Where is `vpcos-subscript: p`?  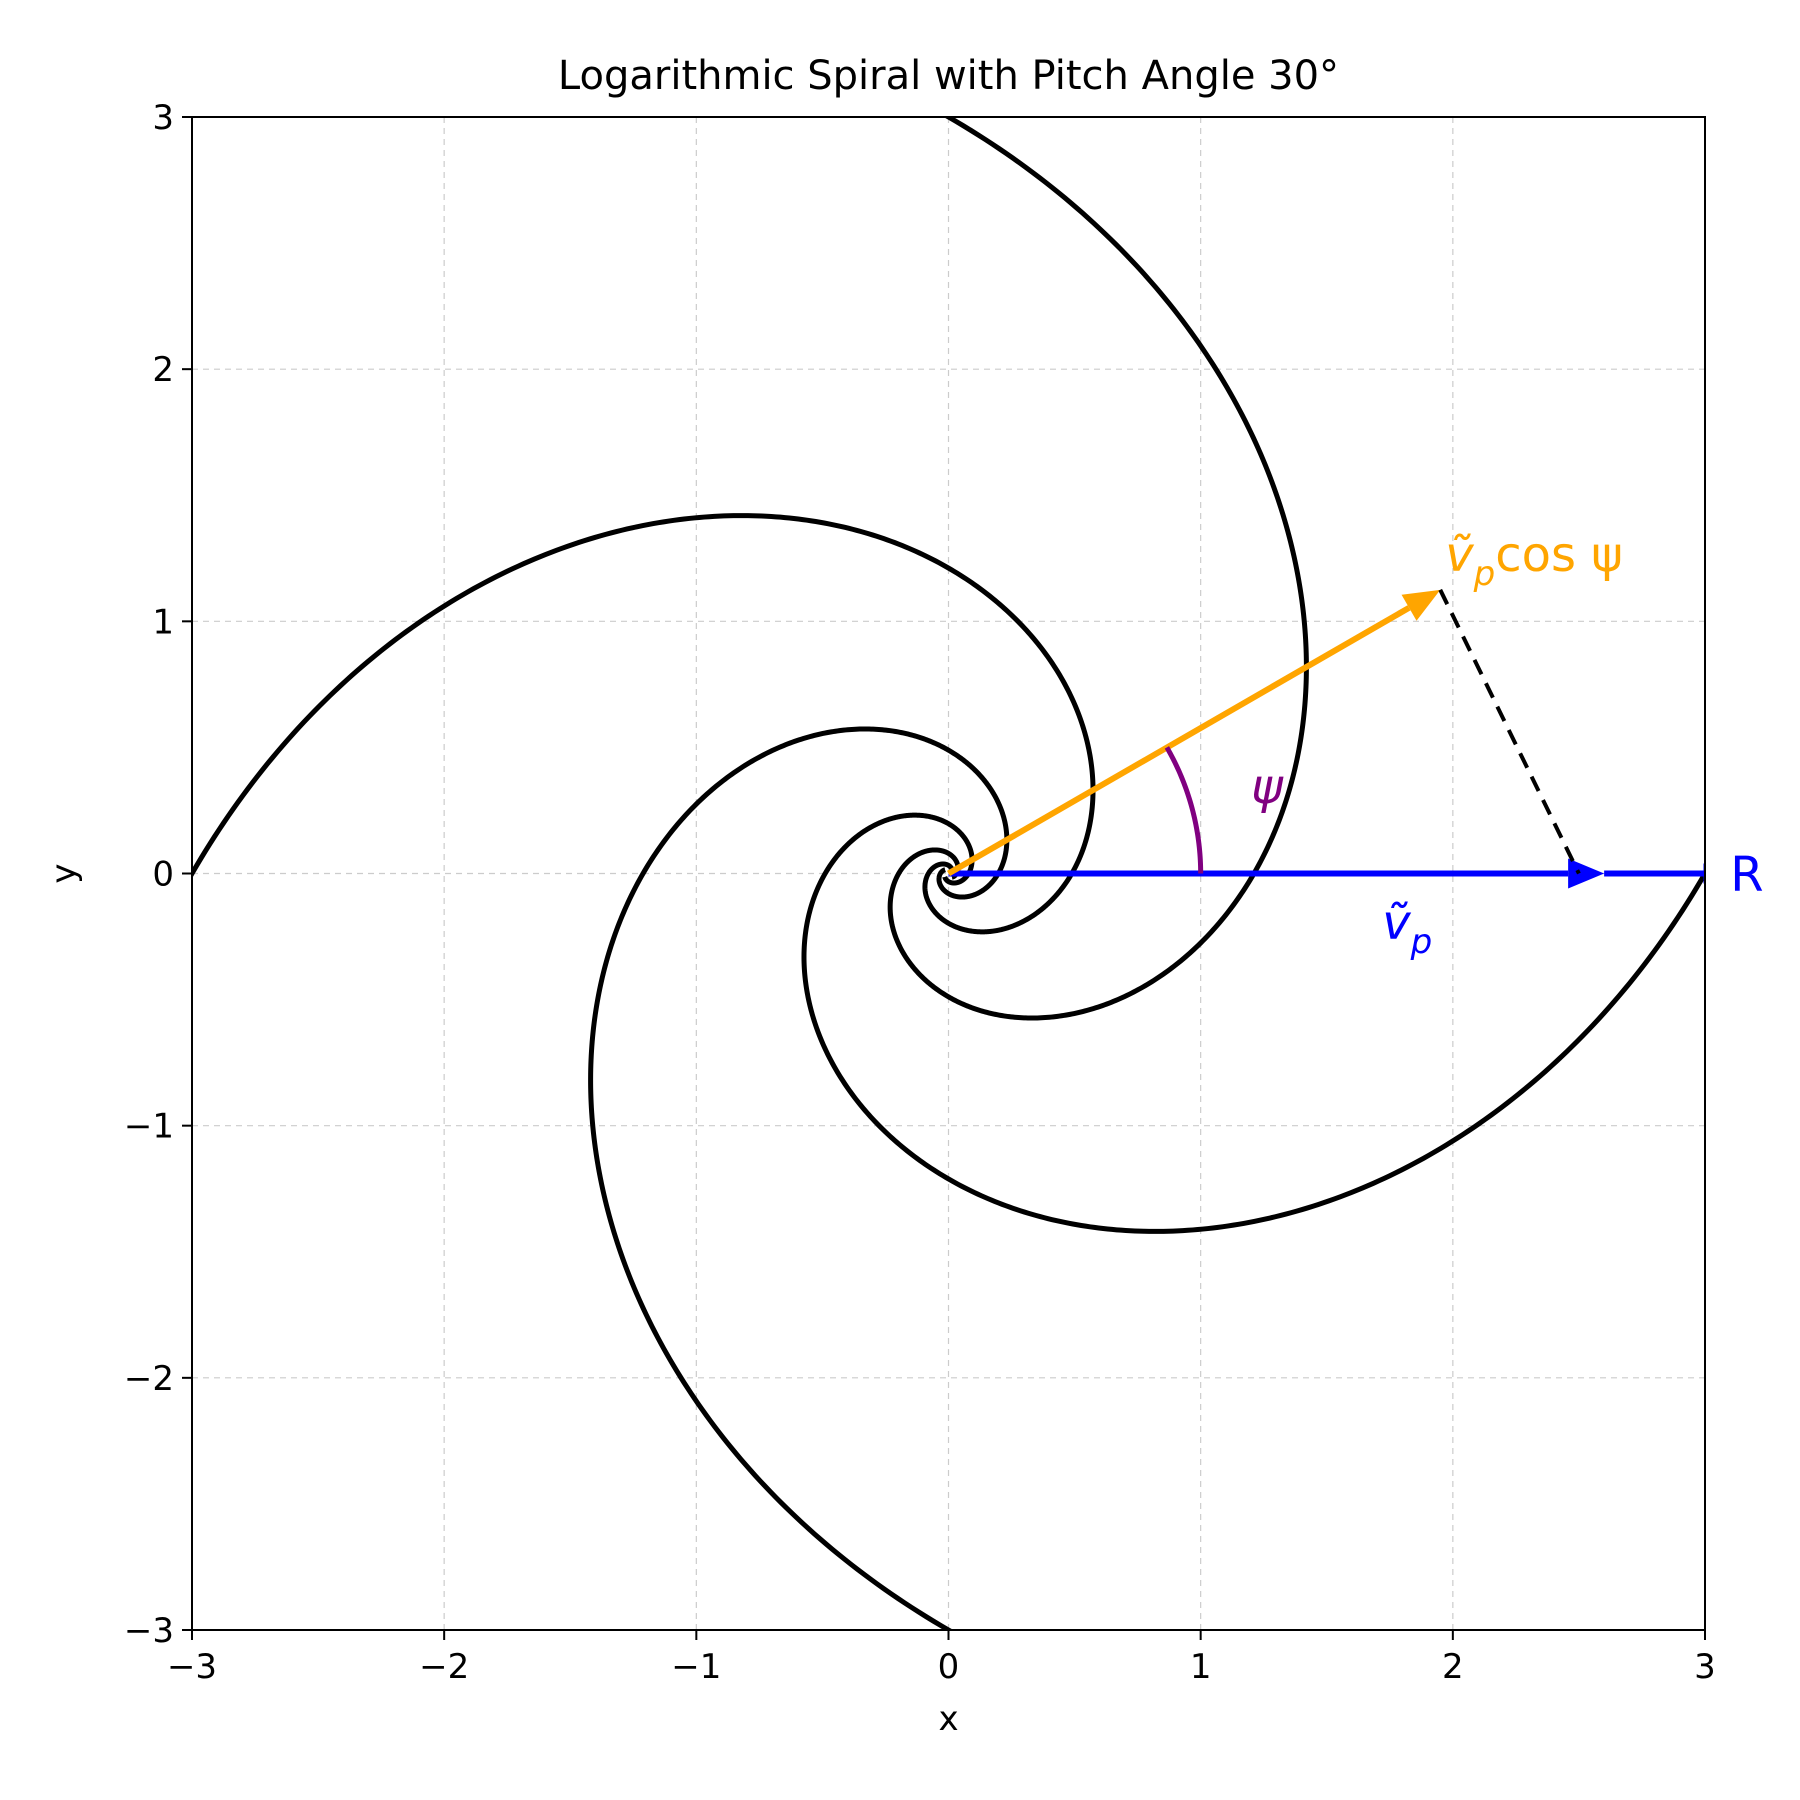
vpcos-subscript: p is located at coordinates (1484, 574).